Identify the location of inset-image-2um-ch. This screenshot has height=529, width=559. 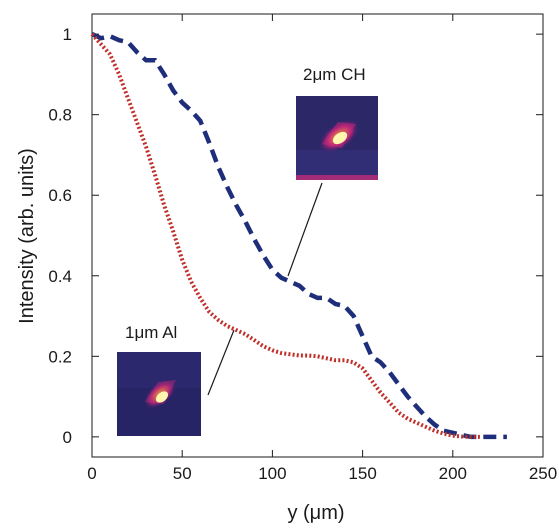
(337, 138).